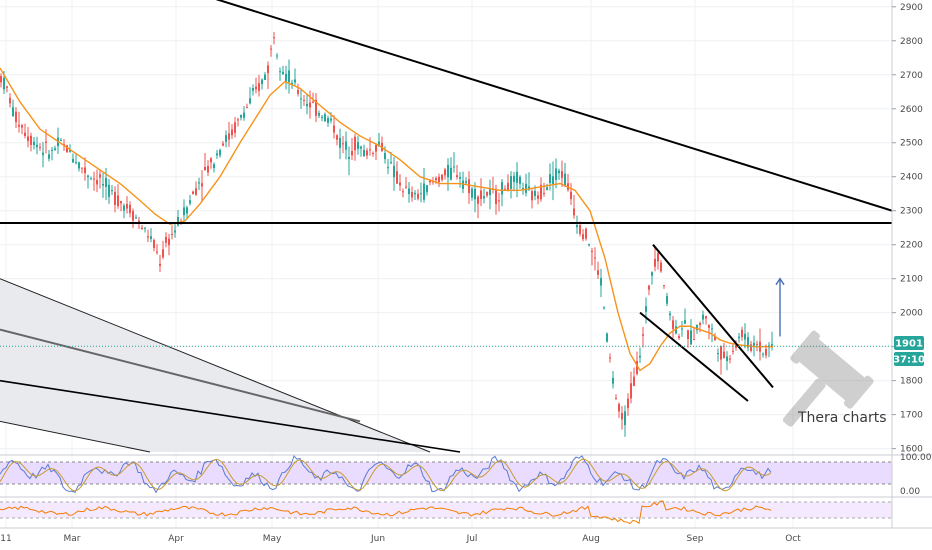 This screenshot has height=550, width=932. Describe the element at coordinates (591, 539) in the screenshot. I see `time-tick-label: Aug` at that location.